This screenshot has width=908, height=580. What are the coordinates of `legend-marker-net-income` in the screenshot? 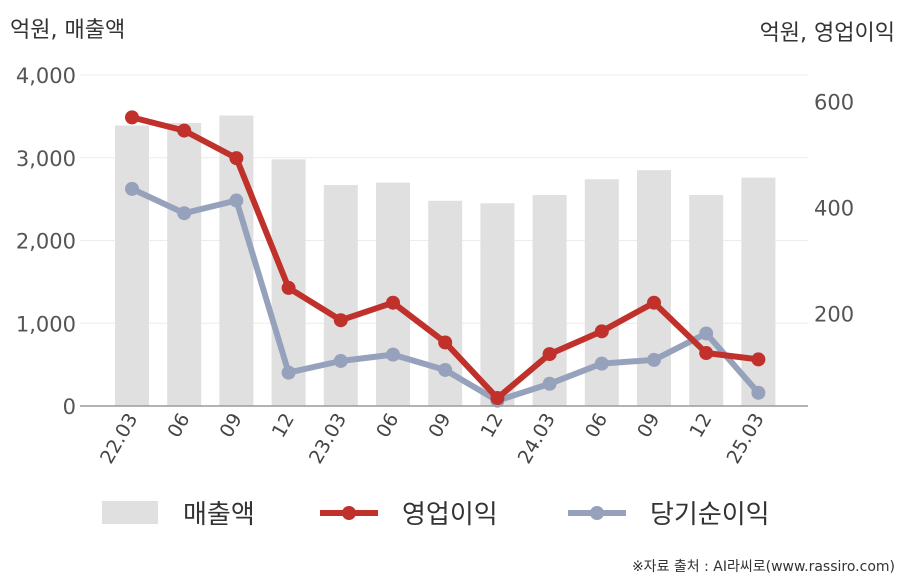 It's located at (597, 513).